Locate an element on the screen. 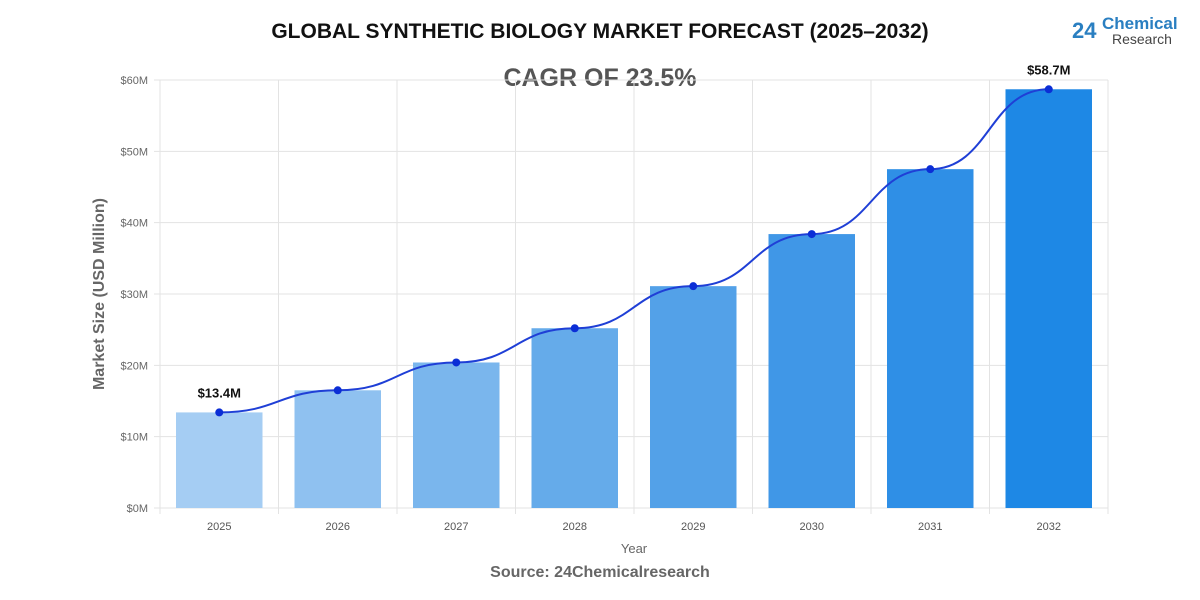 Image resolution: width=1200 pixels, height=600 pixels. logo-line1: Chemical is located at coordinates (1140, 23).